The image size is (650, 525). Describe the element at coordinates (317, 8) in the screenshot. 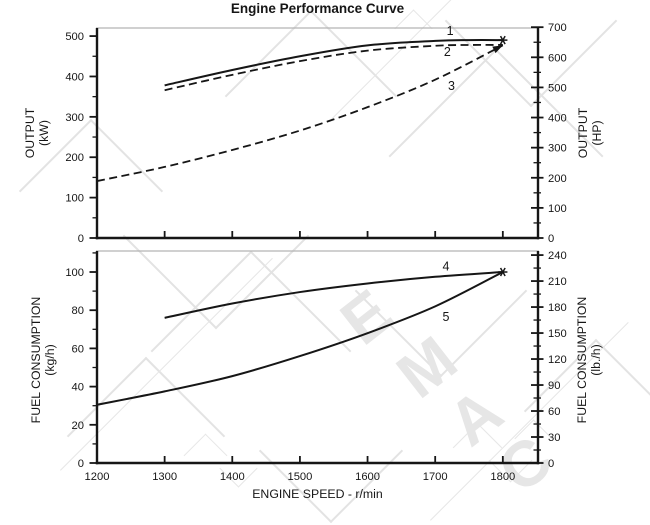

I see `chart-title: Engine Performance Curve` at that location.